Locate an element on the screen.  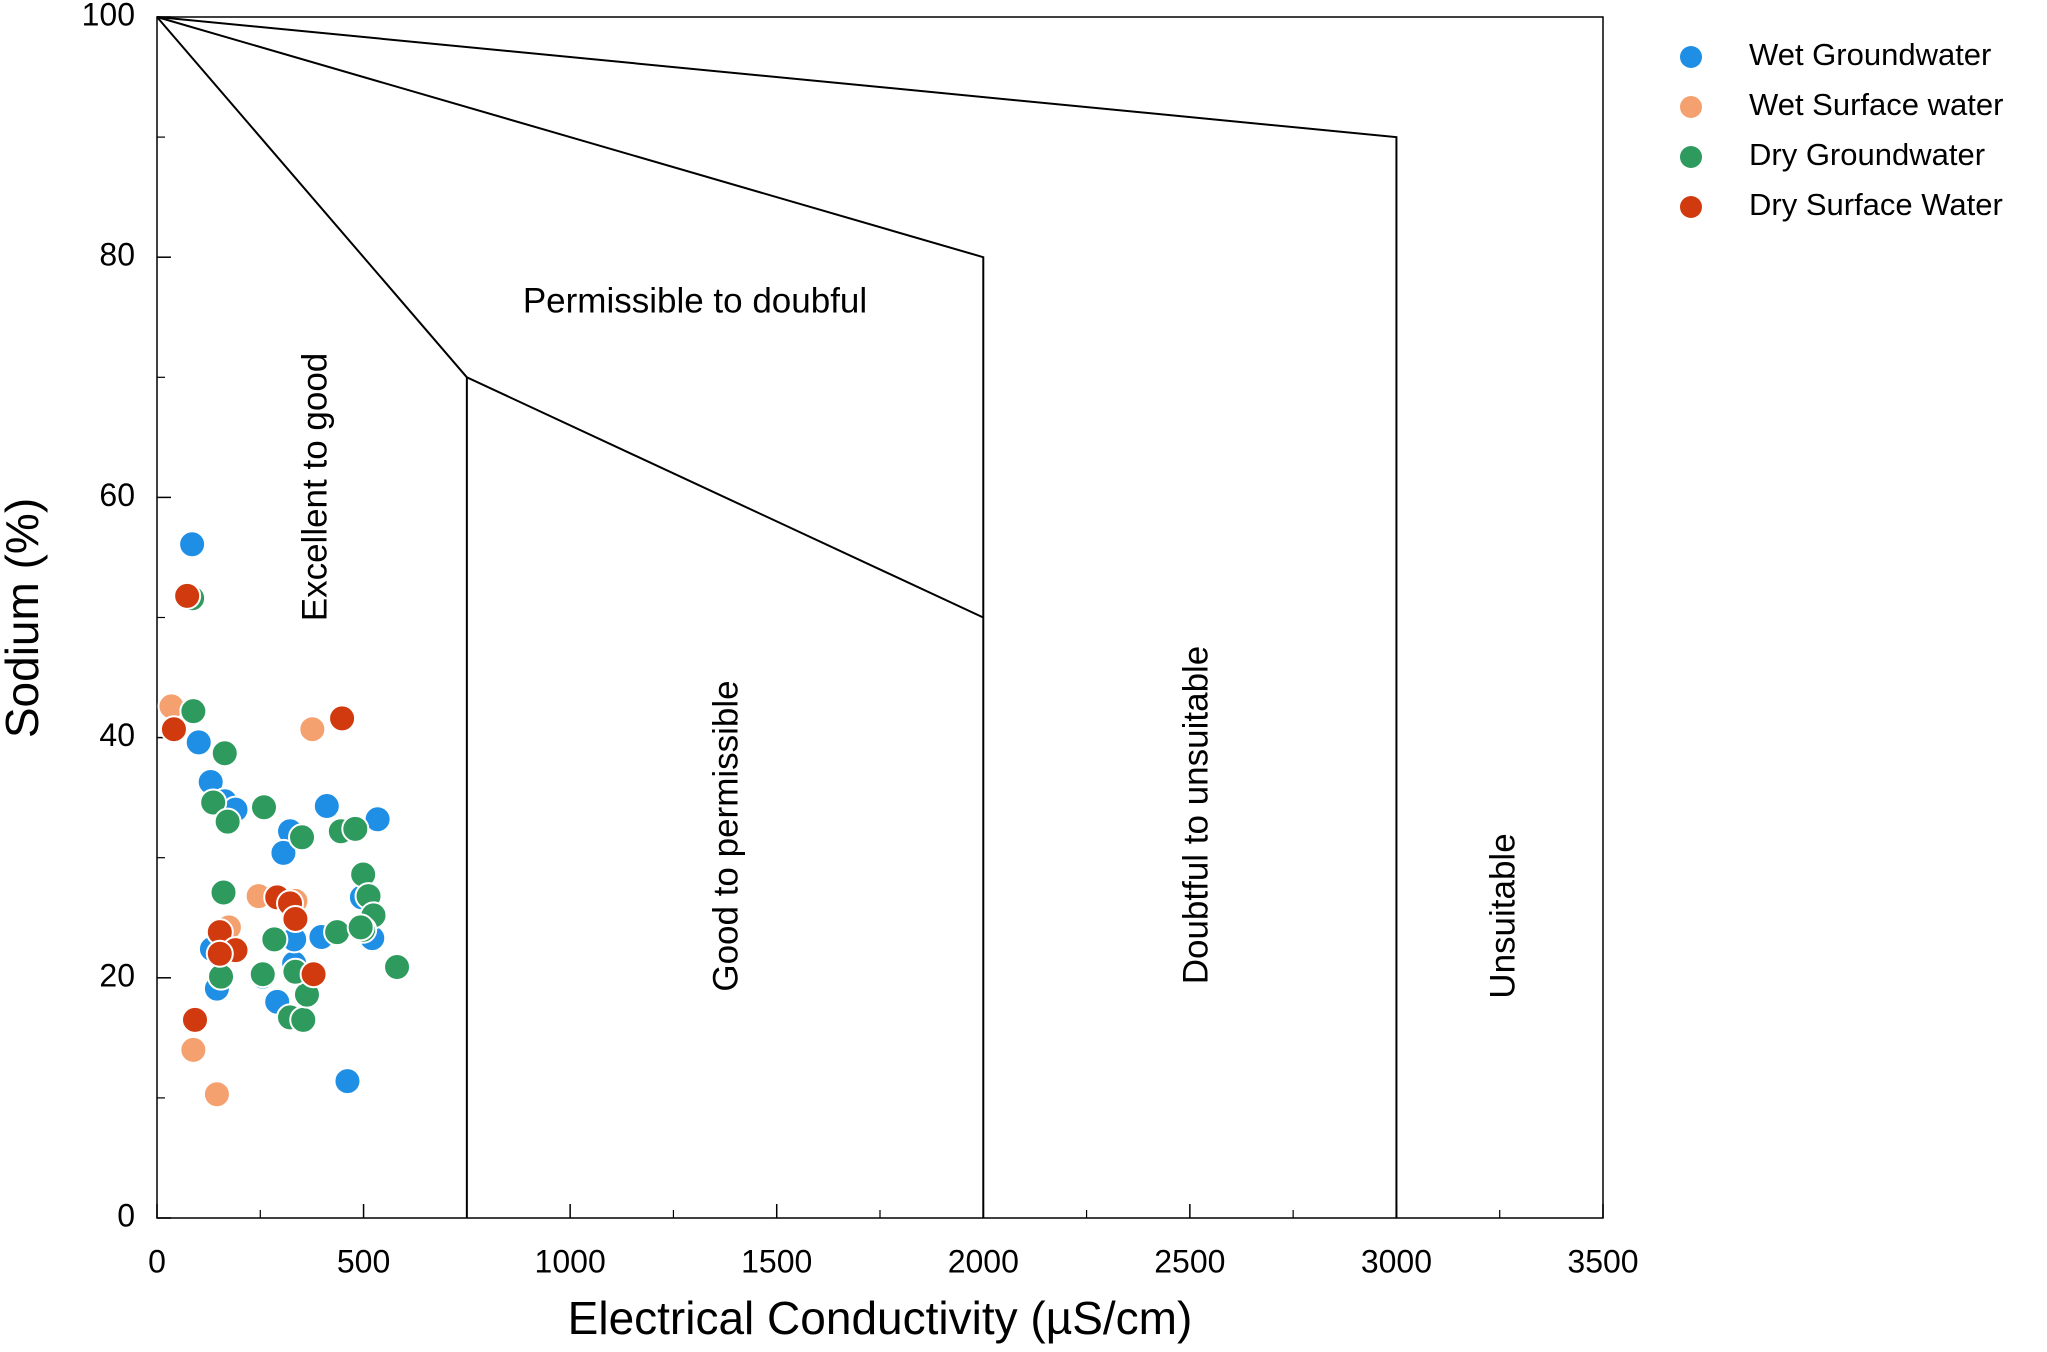
y-tick-label: 40 is located at coordinates (117, 735).